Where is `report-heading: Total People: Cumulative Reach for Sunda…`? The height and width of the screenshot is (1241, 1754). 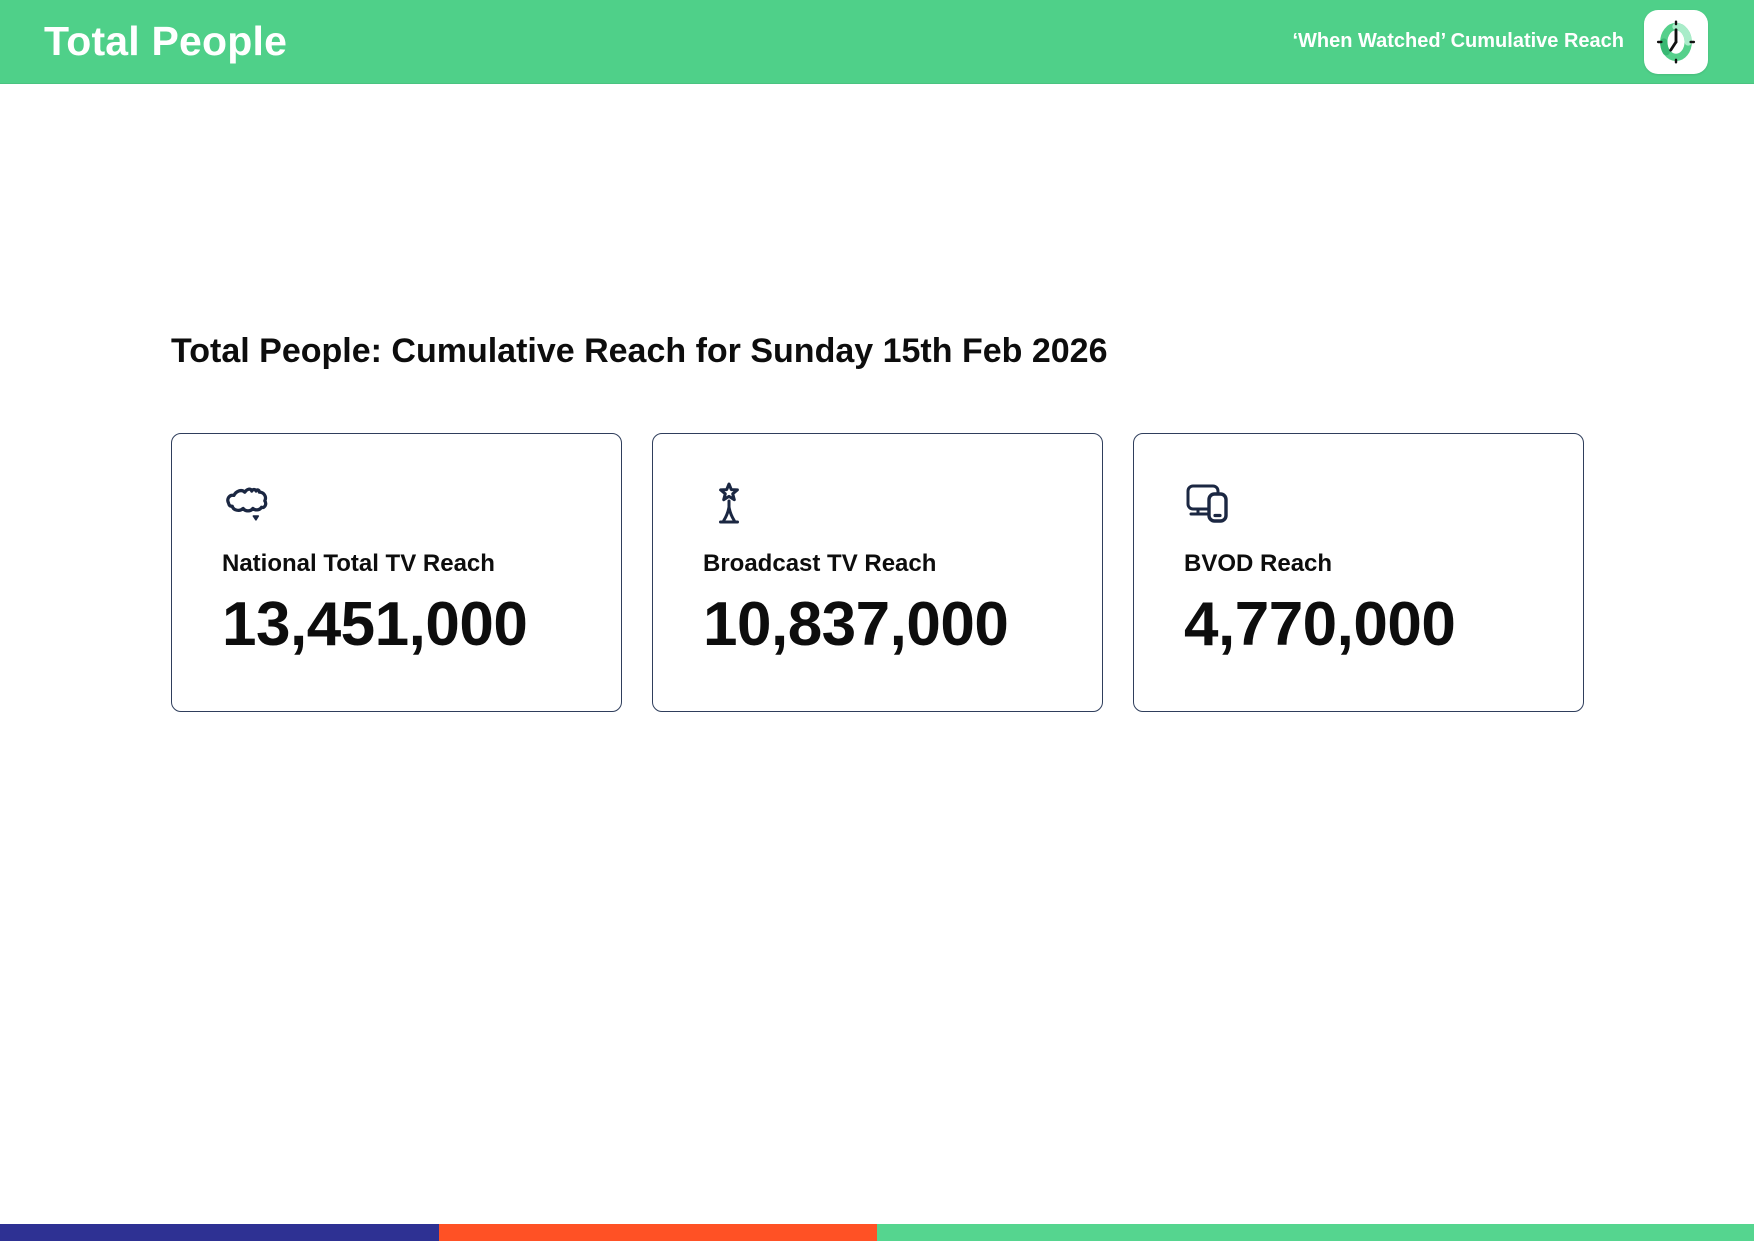
report-heading: Total People: Cumulative Reach for Sunda… is located at coordinates (639, 351).